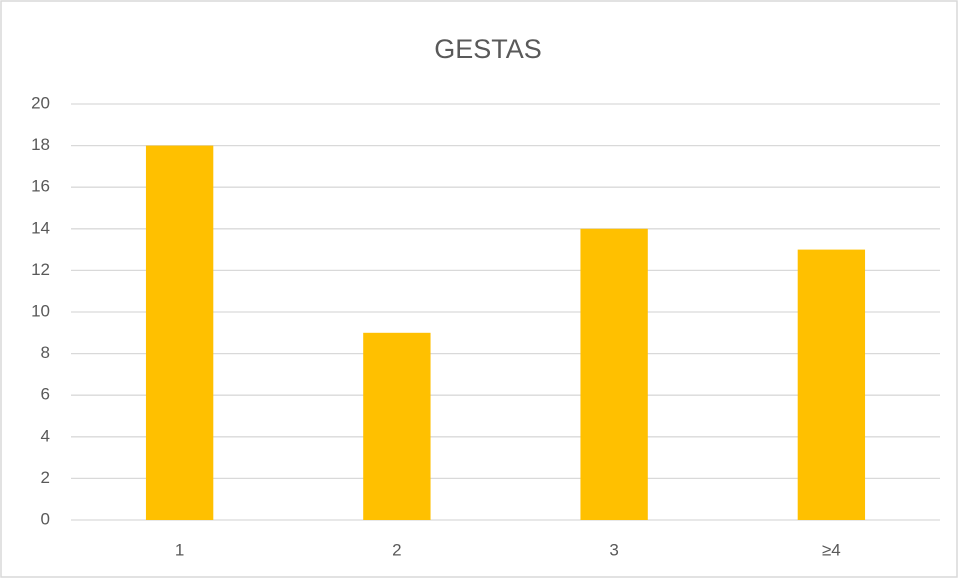 This screenshot has width=959, height=579. What do you see at coordinates (488, 49) in the screenshot?
I see `chart-title: GESTAS` at bounding box center [488, 49].